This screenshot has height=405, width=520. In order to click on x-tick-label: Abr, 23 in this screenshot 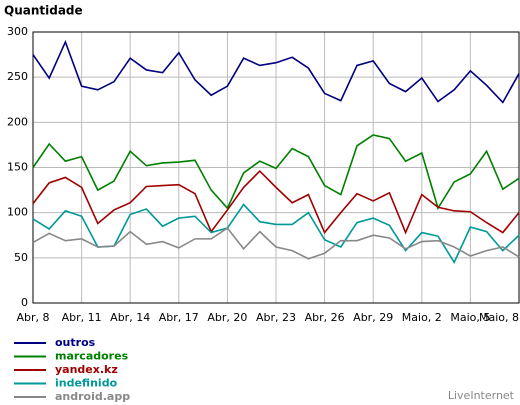, I will do `click(276, 317)`.